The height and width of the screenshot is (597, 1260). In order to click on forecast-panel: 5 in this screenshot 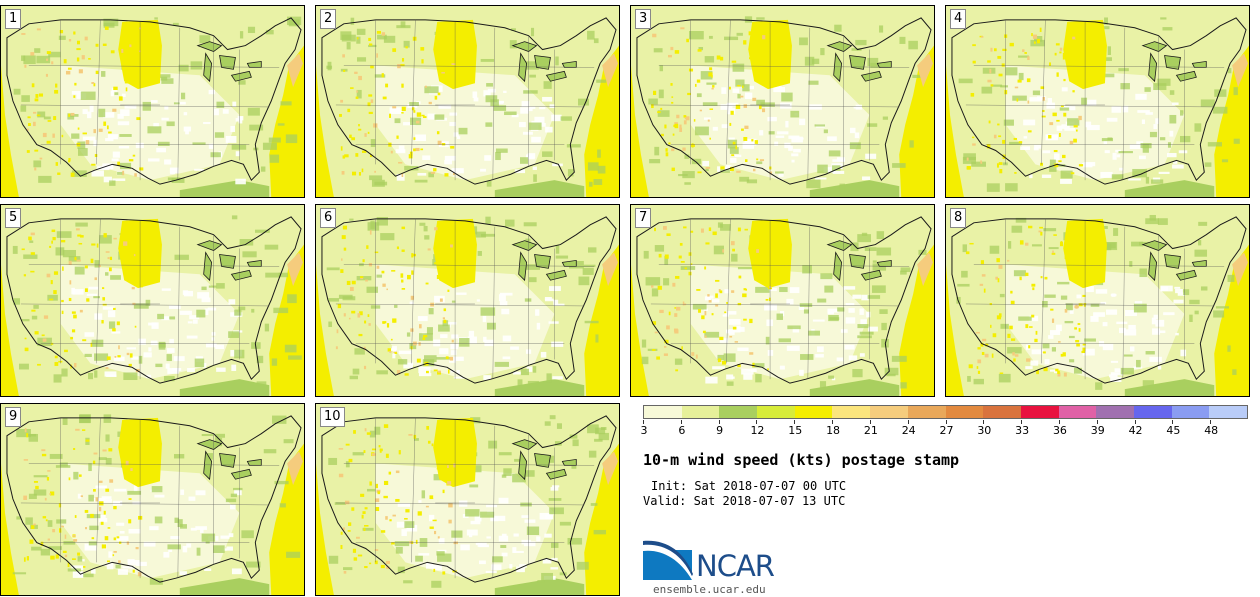, I will do `click(152, 300)`.